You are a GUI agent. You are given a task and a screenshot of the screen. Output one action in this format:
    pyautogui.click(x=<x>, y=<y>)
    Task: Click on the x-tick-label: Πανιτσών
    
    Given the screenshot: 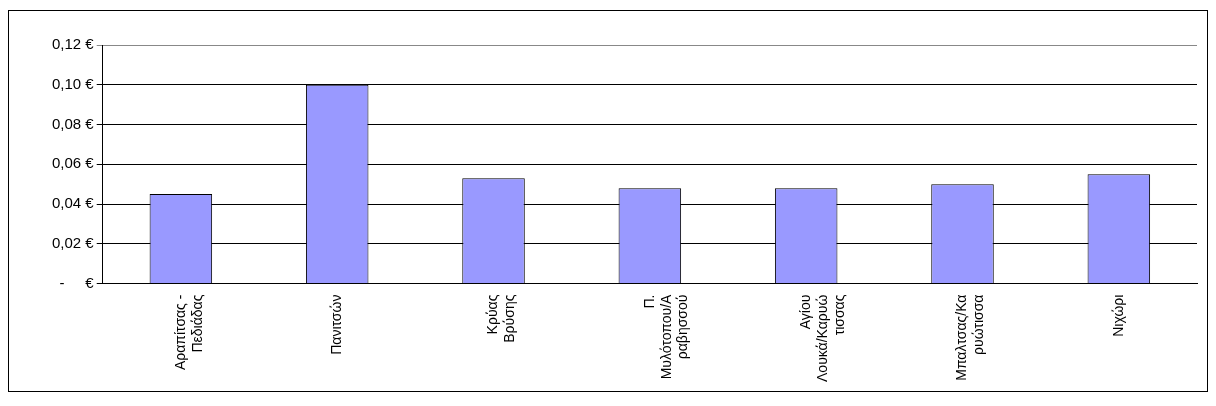 What is the action you would take?
    pyautogui.click(x=336, y=324)
    